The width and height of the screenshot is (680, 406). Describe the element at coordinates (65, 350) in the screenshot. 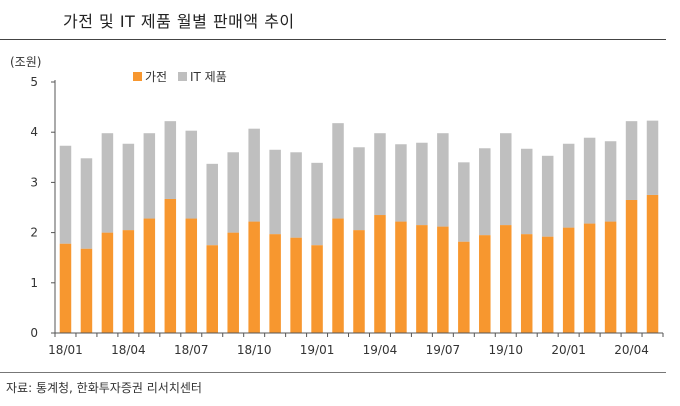

I see `x-tick-label: 18/01` at that location.